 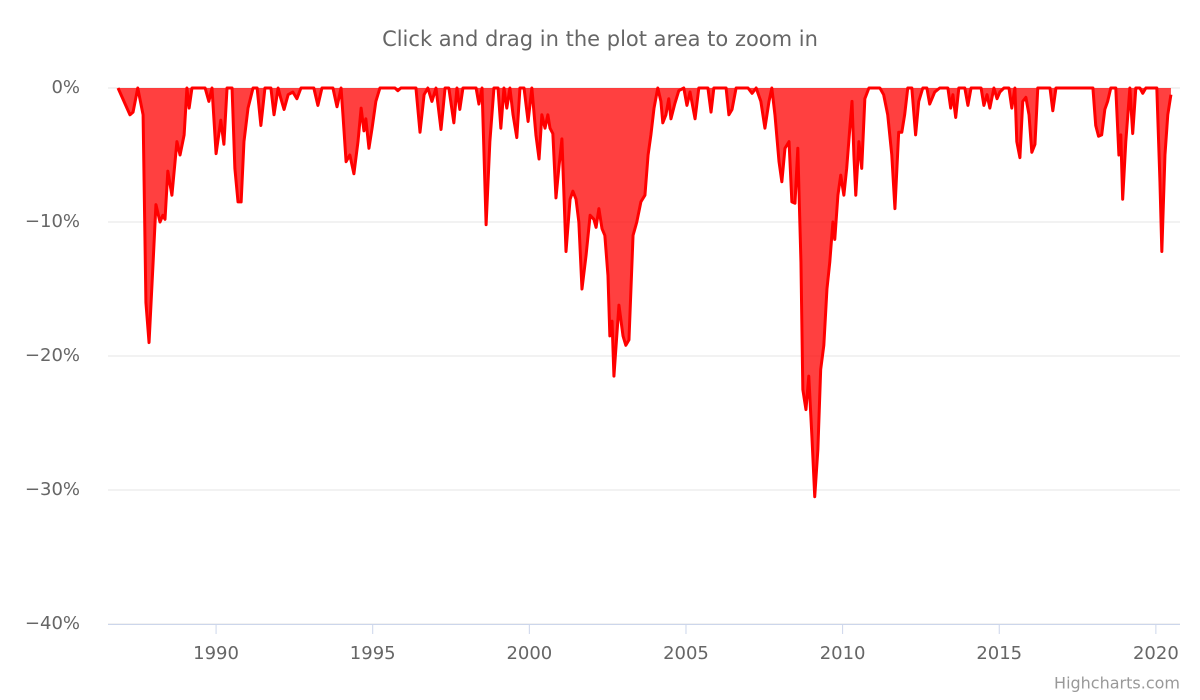 I want to click on x-tick-label: 2015, so click(x=999, y=653).